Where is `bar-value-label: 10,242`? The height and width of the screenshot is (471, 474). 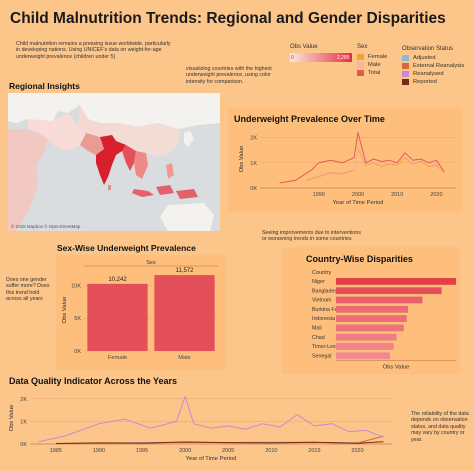
bar-value-label: 10,242 is located at coordinates (117, 280).